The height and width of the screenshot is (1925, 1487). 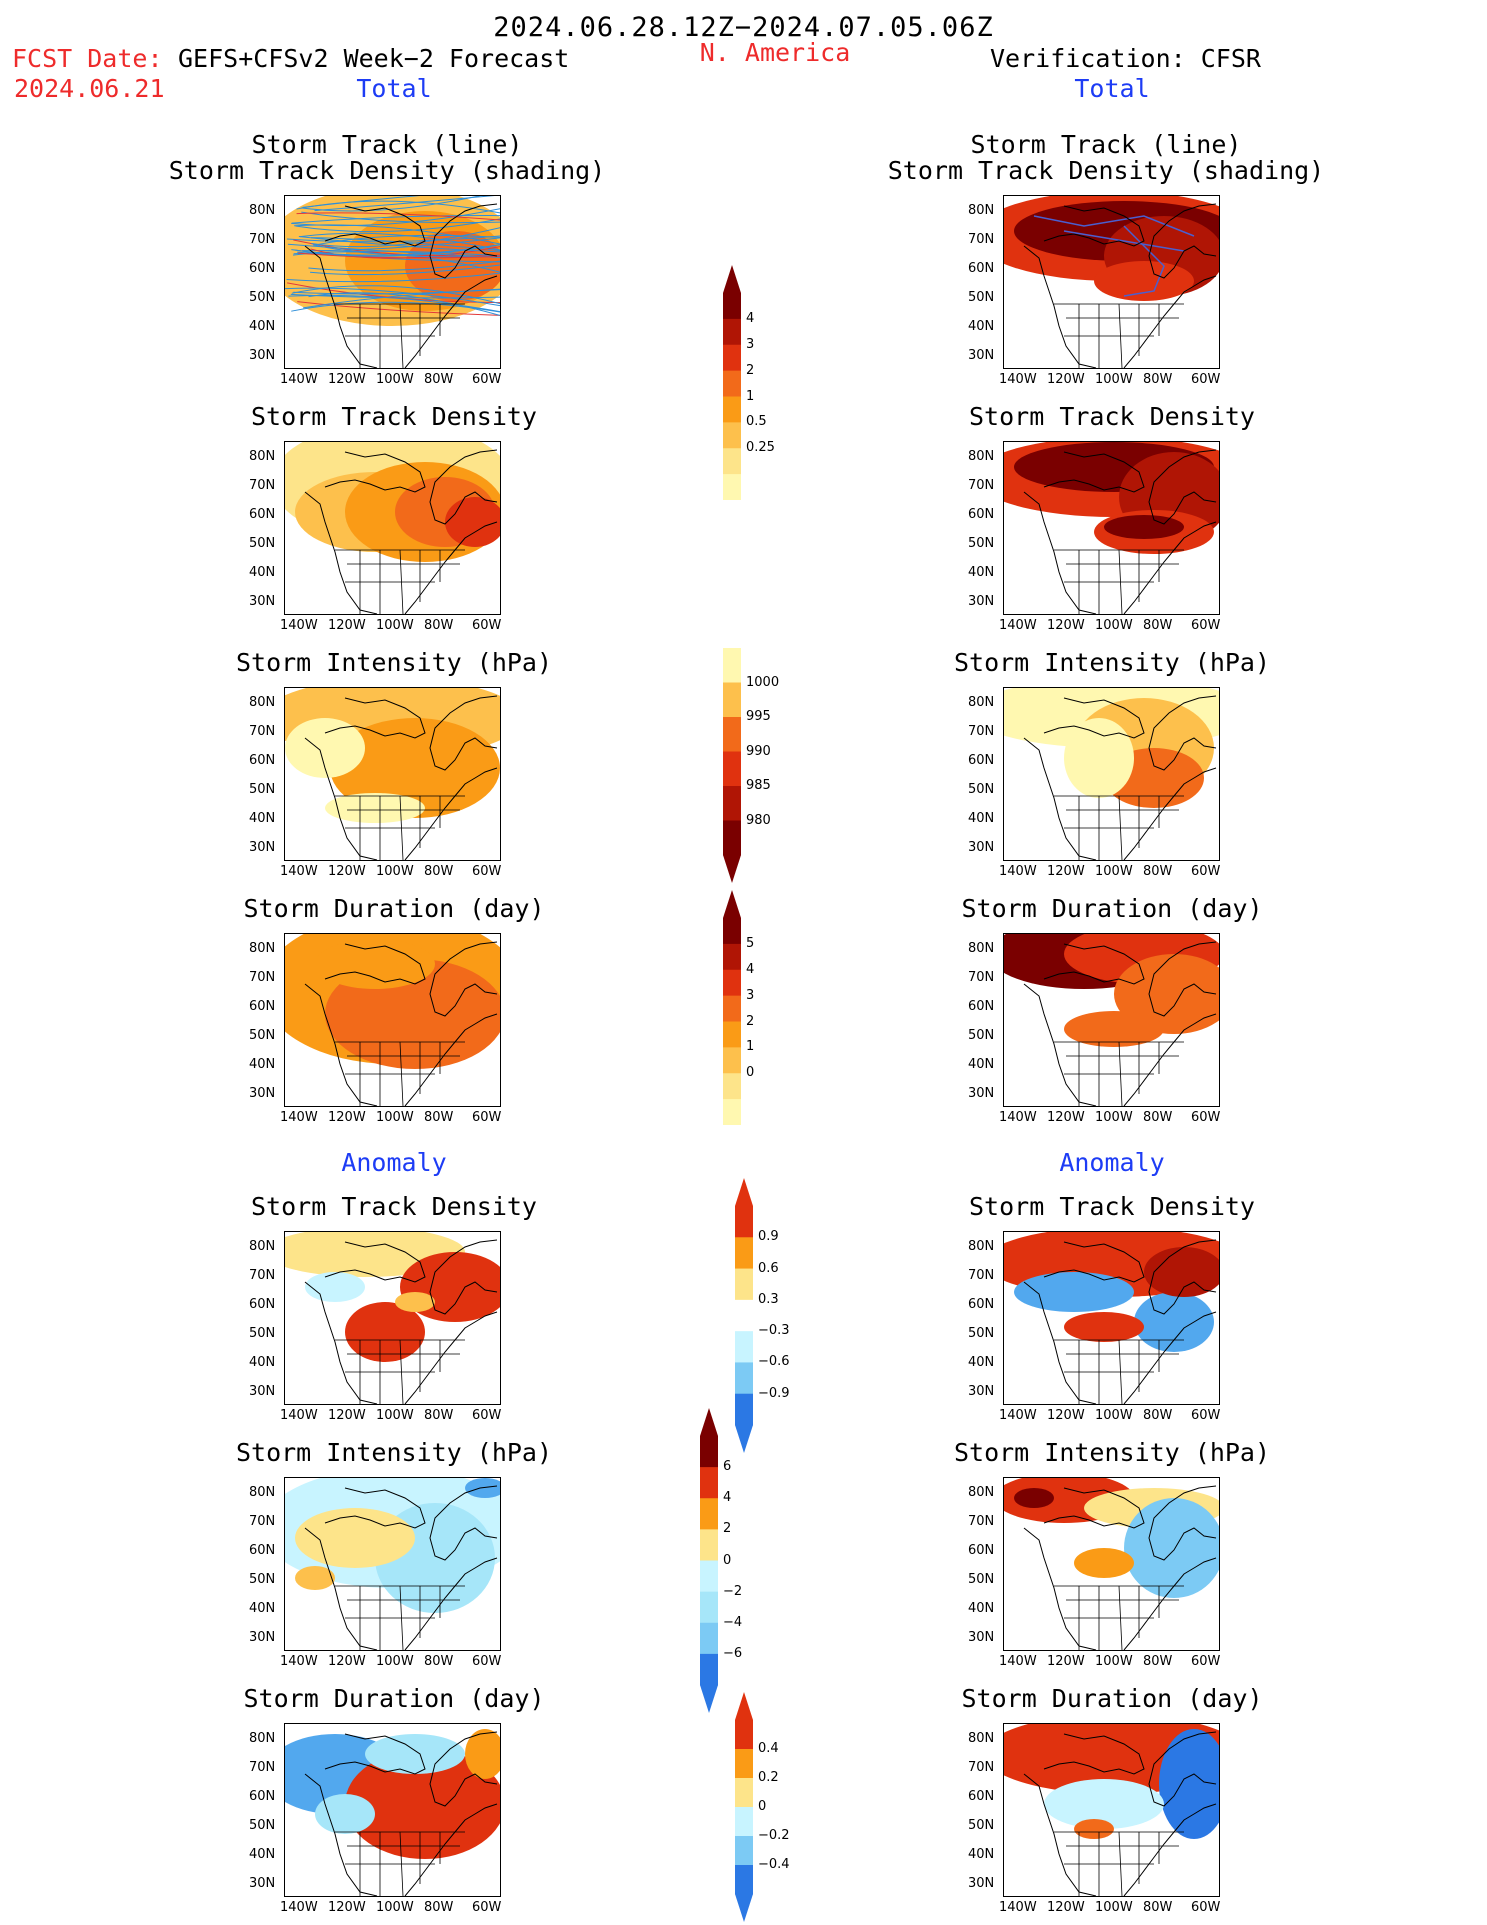 I want to click on region-label: N. America, so click(x=775, y=52).